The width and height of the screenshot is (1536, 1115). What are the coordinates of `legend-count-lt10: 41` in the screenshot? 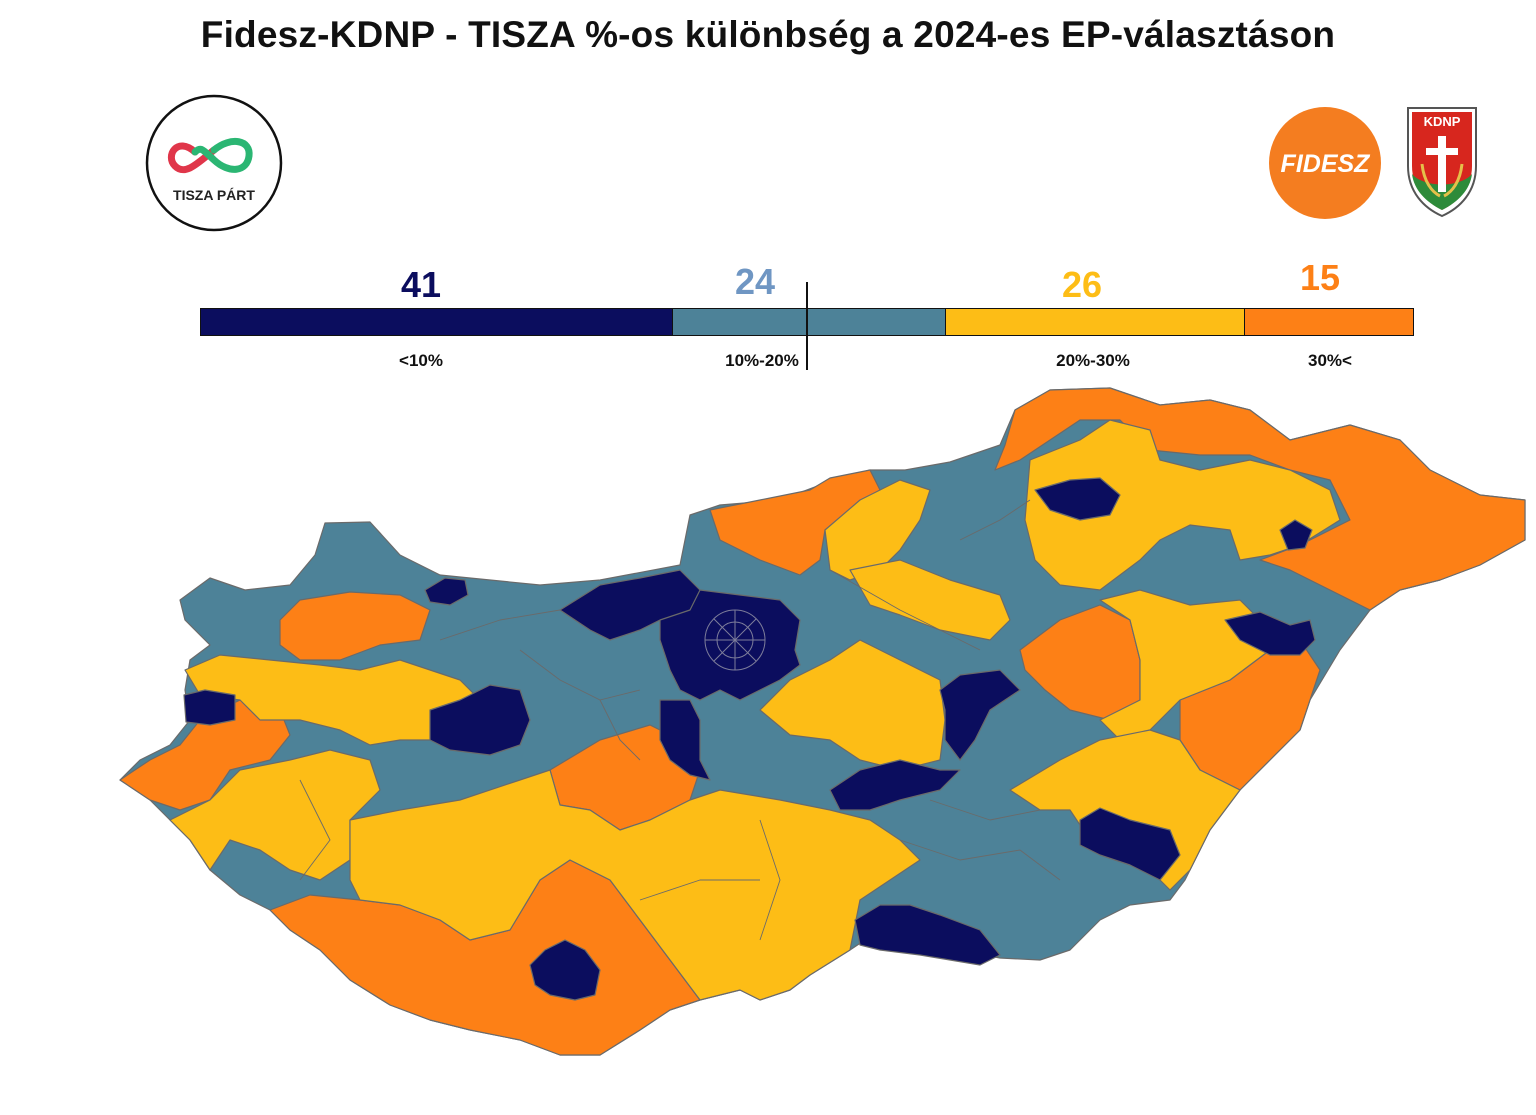 It's located at (421, 284).